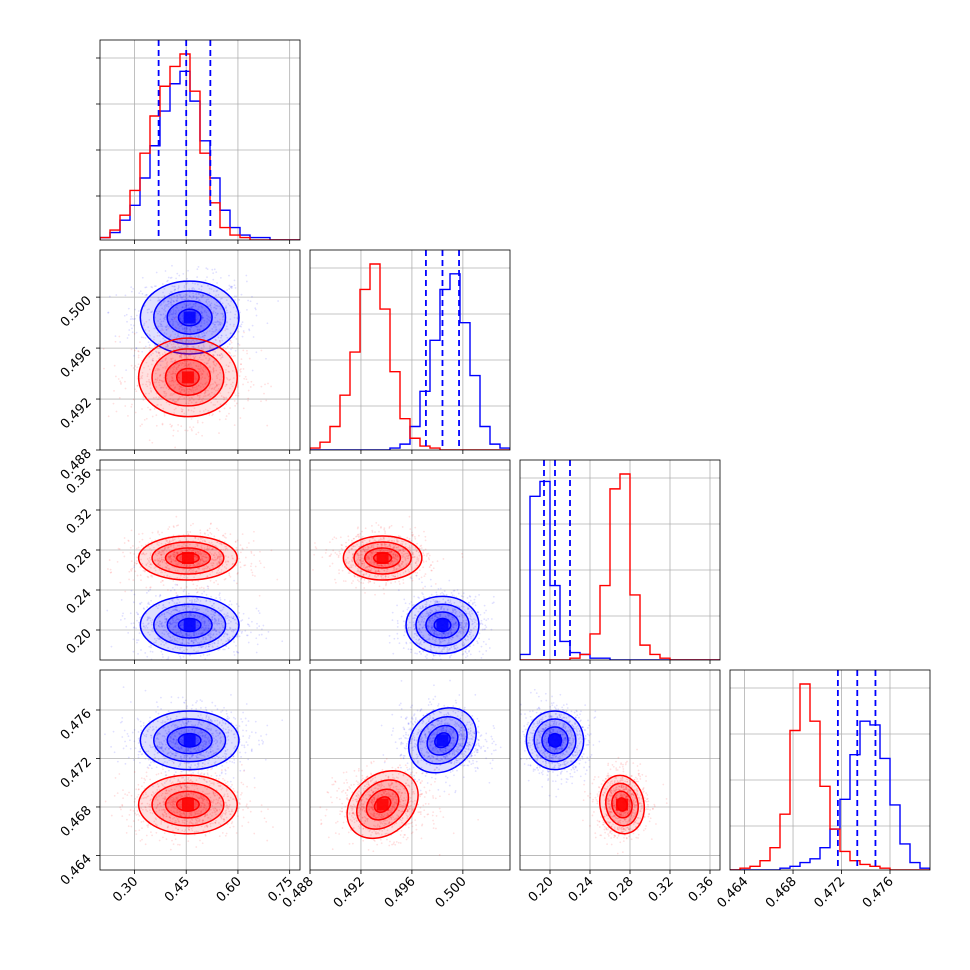  Describe the element at coordinates (349, 892) in the screenshot. I see `tick-label-x: 0.492` at that location.